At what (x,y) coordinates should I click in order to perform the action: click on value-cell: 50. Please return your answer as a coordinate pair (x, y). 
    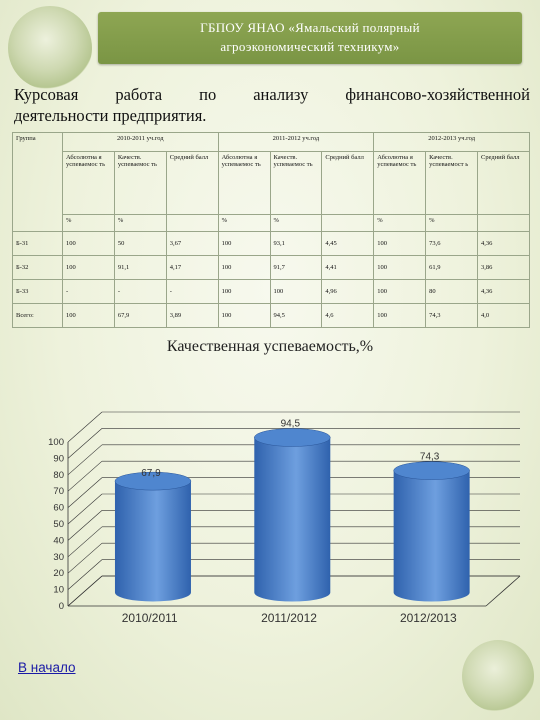
    Looking at the image, I should click on (140, 243).